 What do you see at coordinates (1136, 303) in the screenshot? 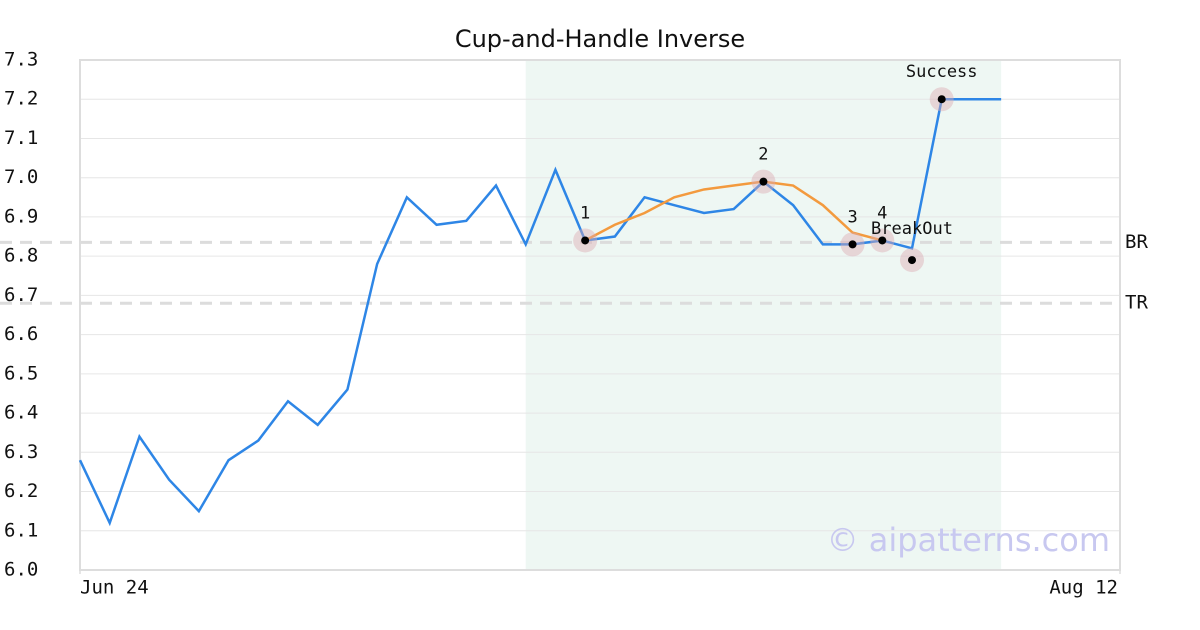
I see `level-label: TR` at bounding box center [1136, 303].